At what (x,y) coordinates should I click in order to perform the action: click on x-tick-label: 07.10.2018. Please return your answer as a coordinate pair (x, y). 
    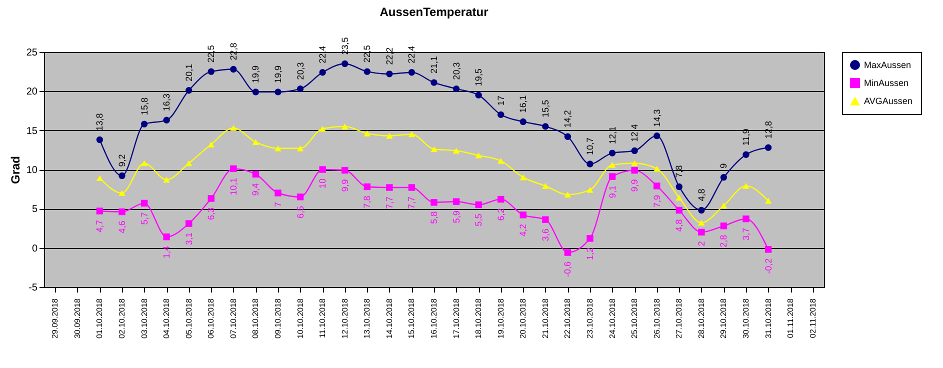
    Looking at the image, I should click on (233, 318).